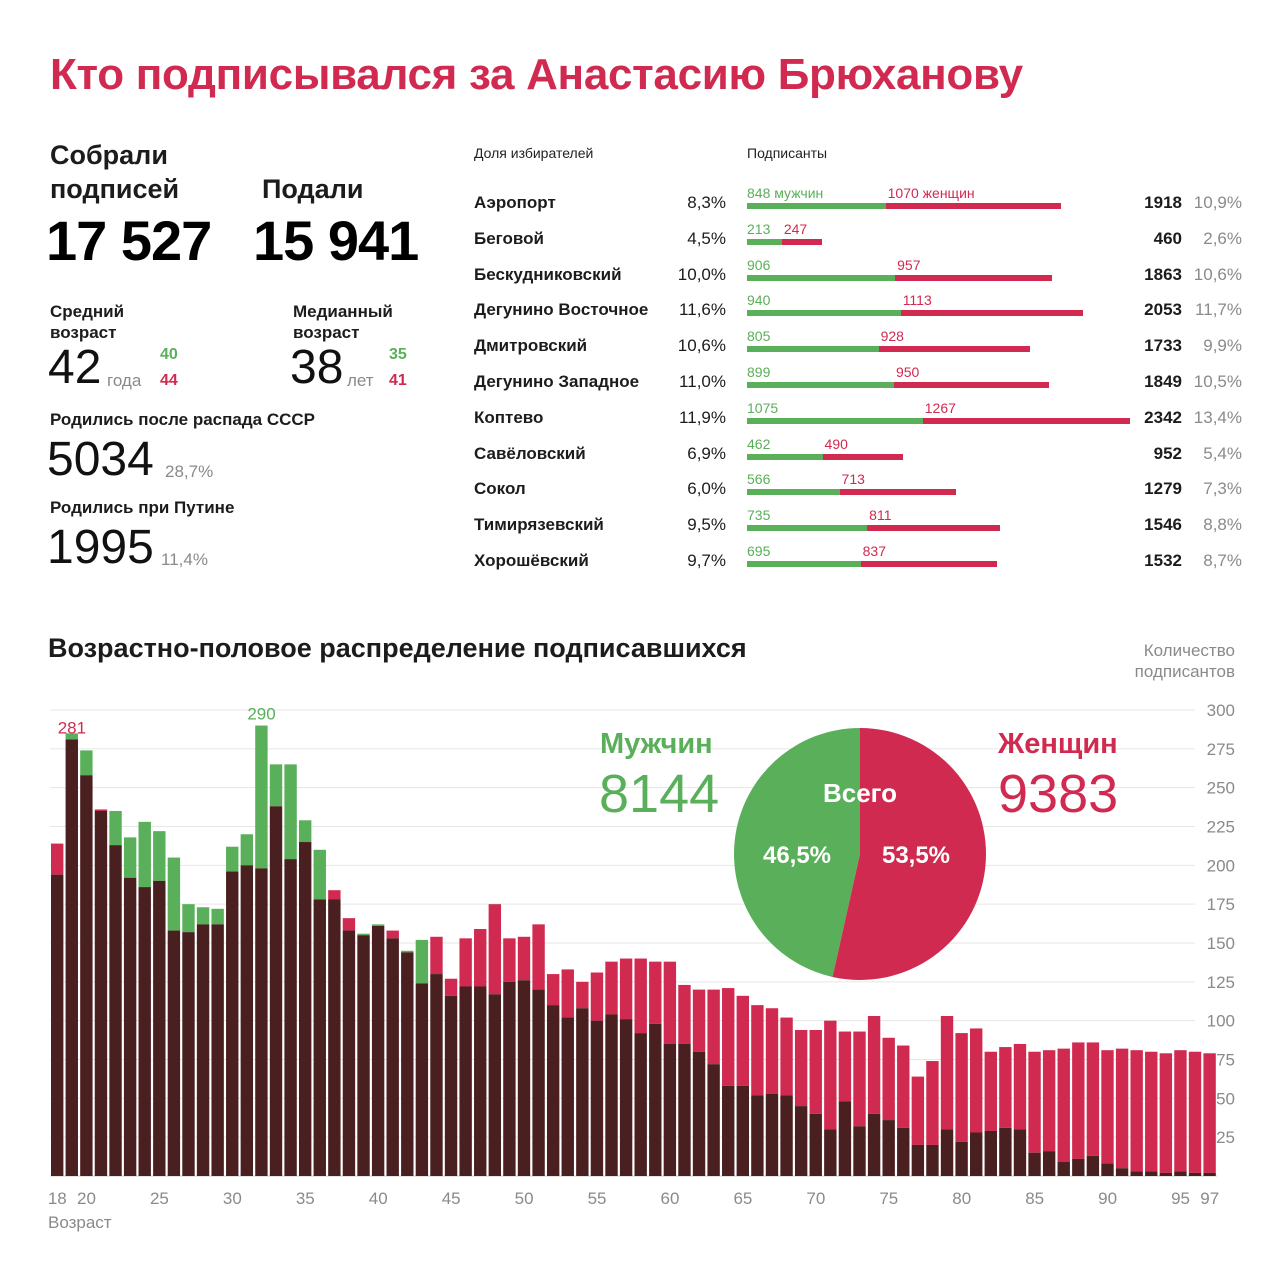 The image size is (1280, 1280). Describe the element at coordinates (907, 372) in the screenshot. I see `district-women-label: 950` at that location.